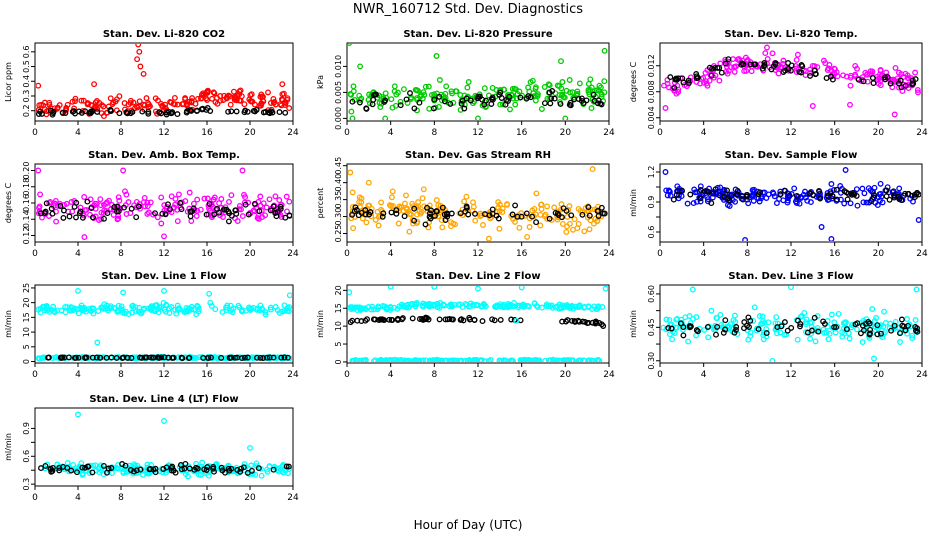 This screenshot has width=936, height=540. I want to click on y-tick-label: 0.35, so click(338, 200).